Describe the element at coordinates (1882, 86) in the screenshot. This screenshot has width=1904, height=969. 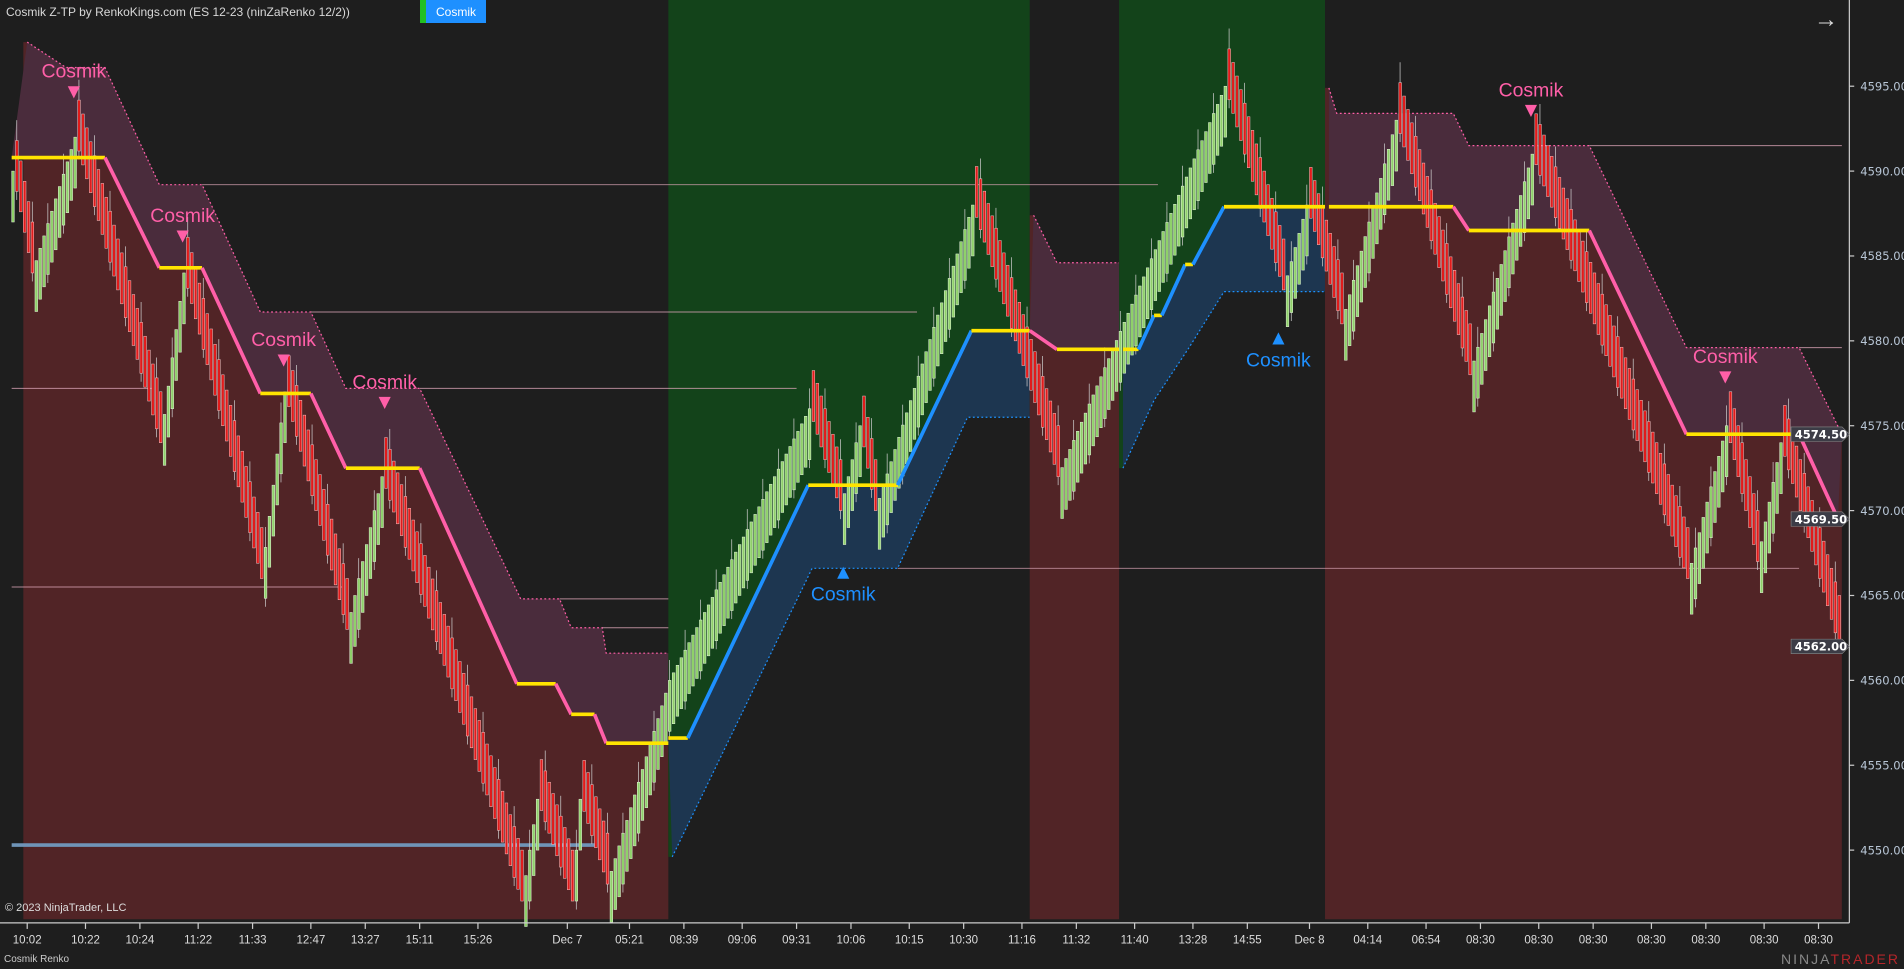
I see `y-tick-label: 4595.00` at that location.